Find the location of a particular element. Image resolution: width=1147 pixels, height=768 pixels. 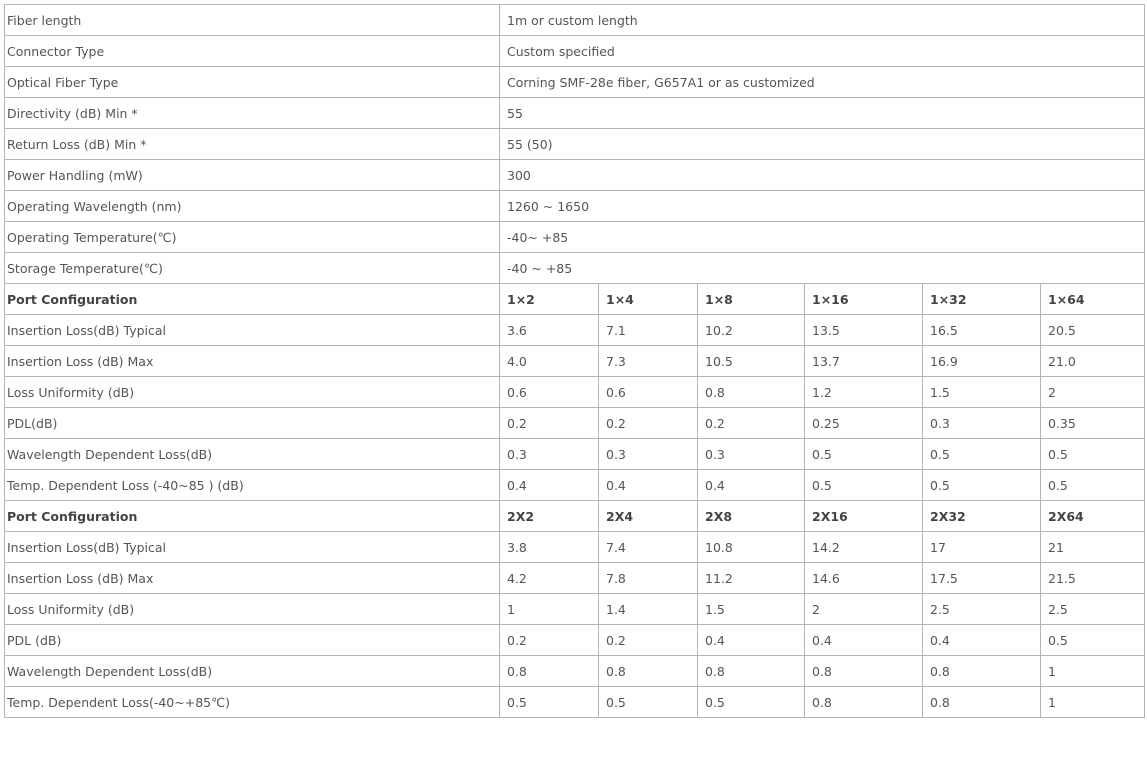

value-cell: 4.0 is located at coordinates (549, 361).